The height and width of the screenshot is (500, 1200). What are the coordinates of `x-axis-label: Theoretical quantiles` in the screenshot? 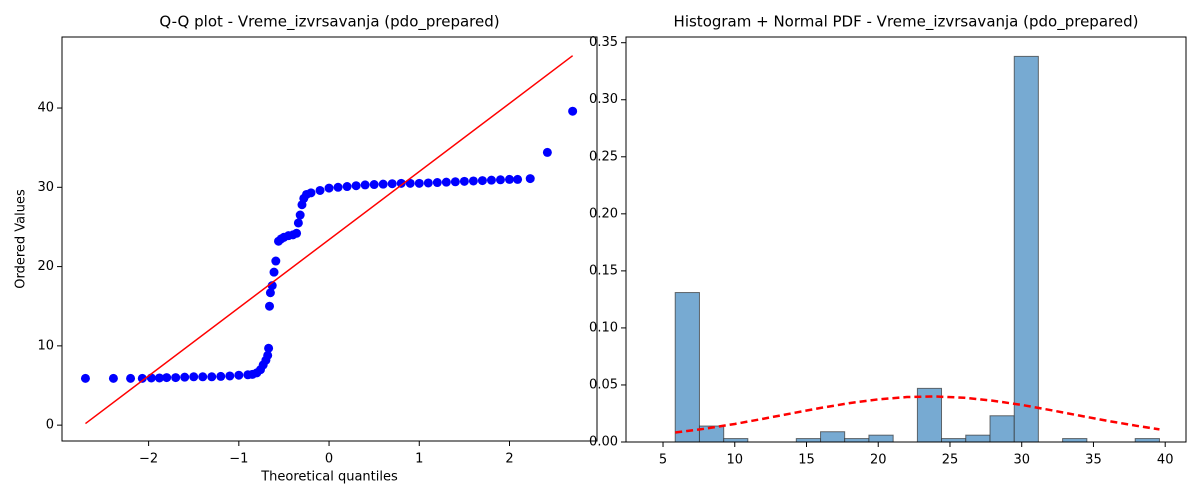 It's located at (329, 477).